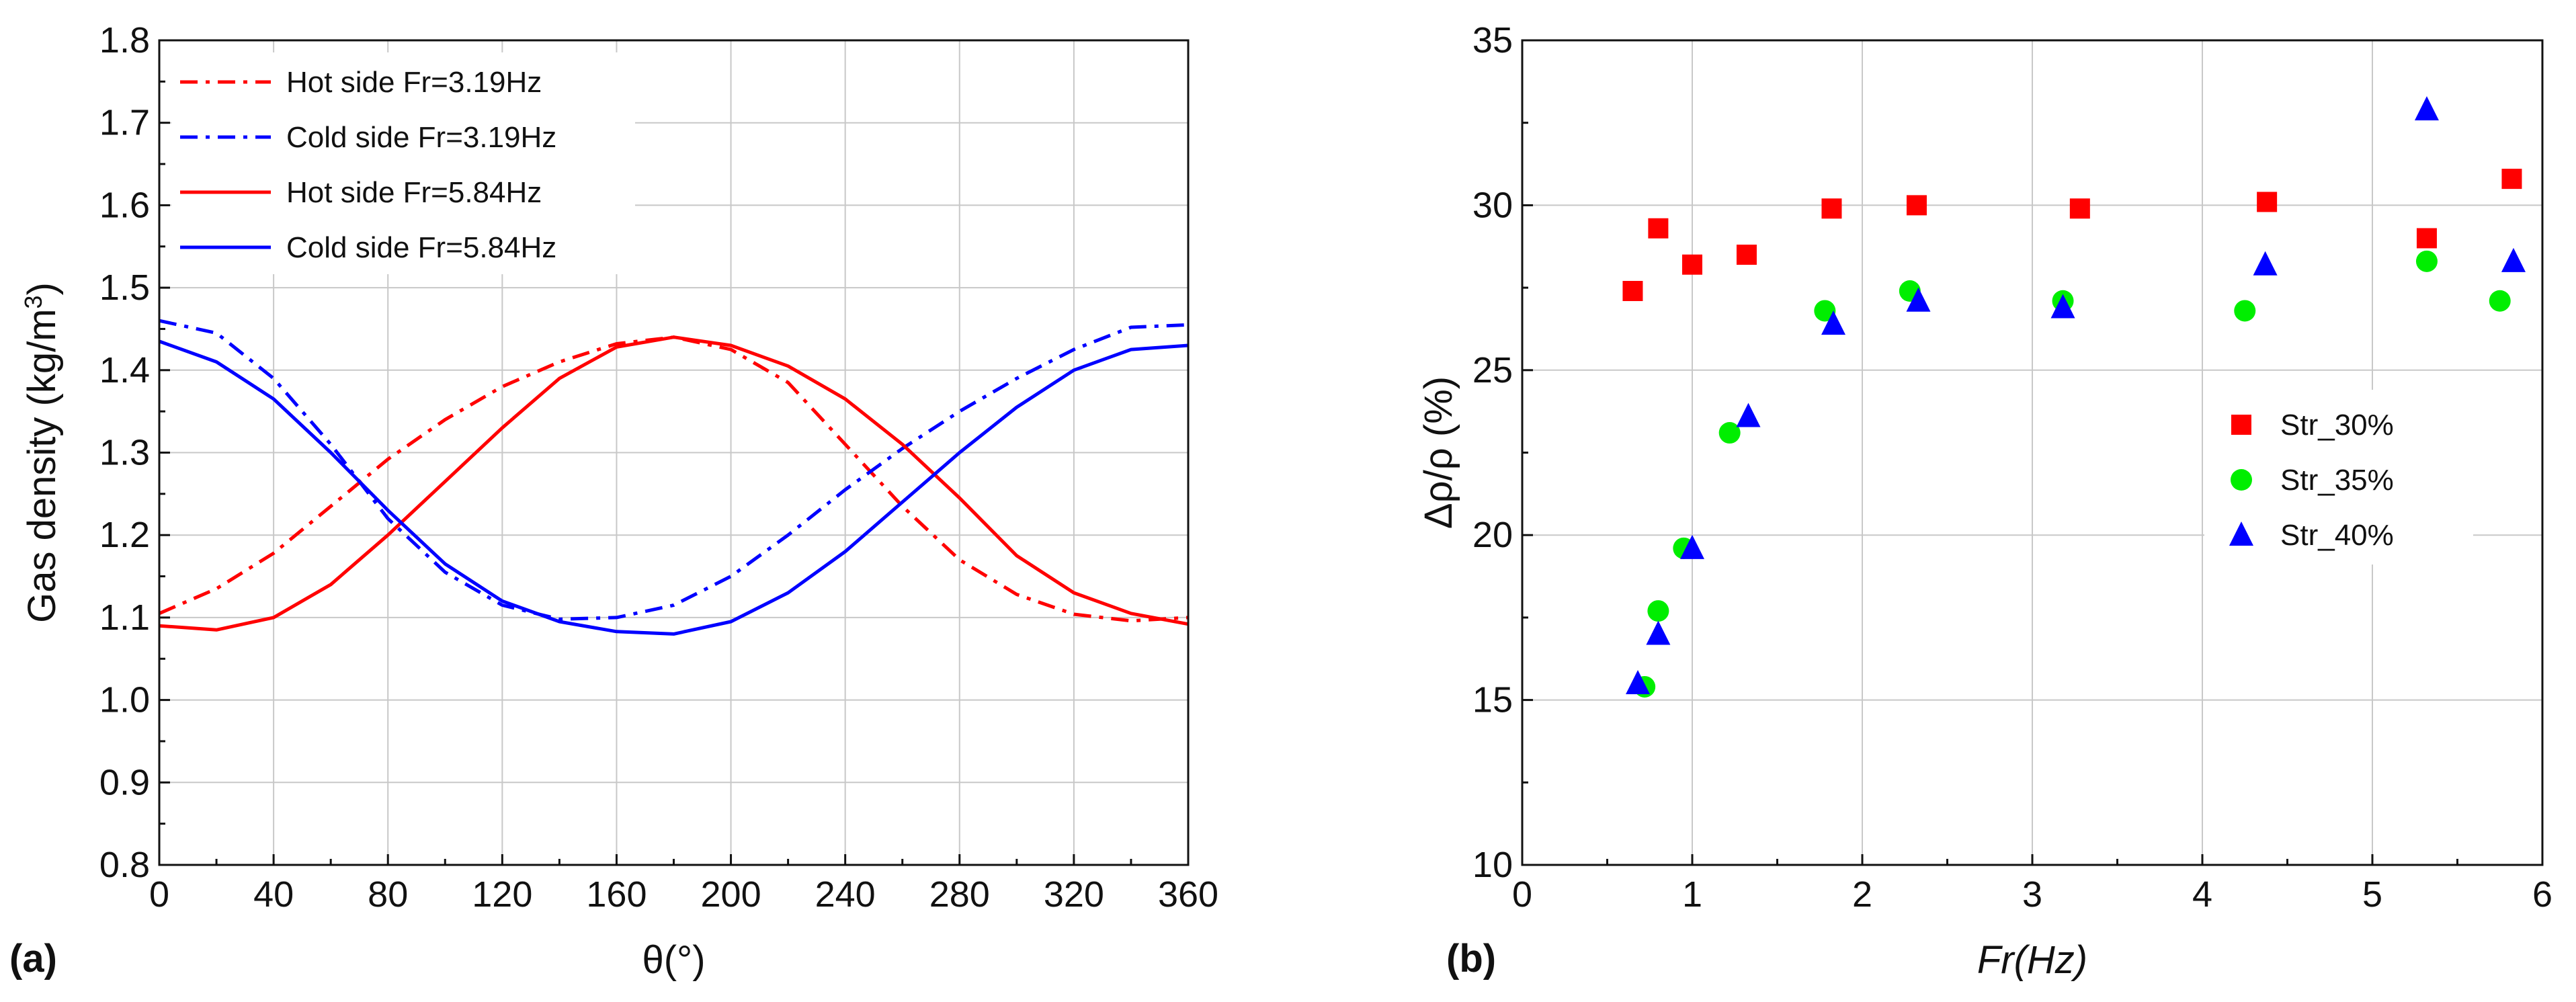 The height and width of the screenshot is (1002, 2576). Describe the element at coordinates (1492, 865) in the screenshot. I see `y-tick-label: 10` at that location.